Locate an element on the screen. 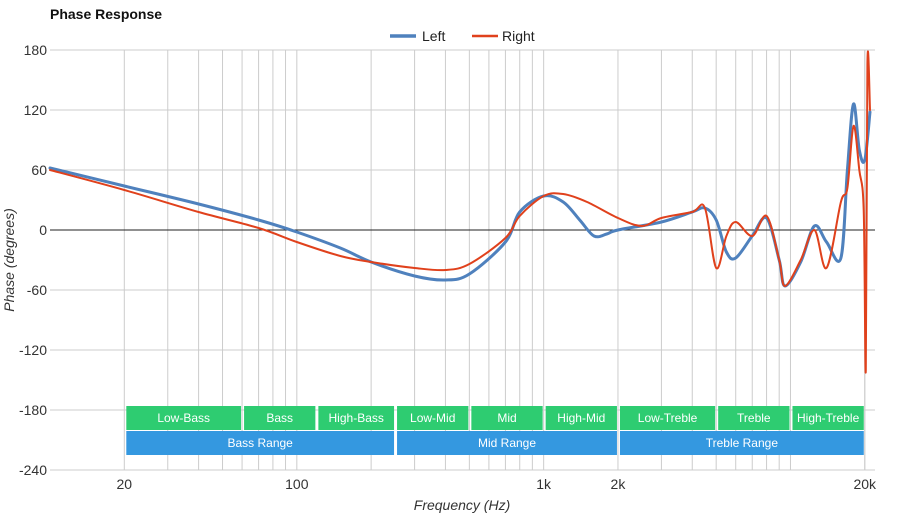  band-label: Mid Range is located at coordinates (507, 443).